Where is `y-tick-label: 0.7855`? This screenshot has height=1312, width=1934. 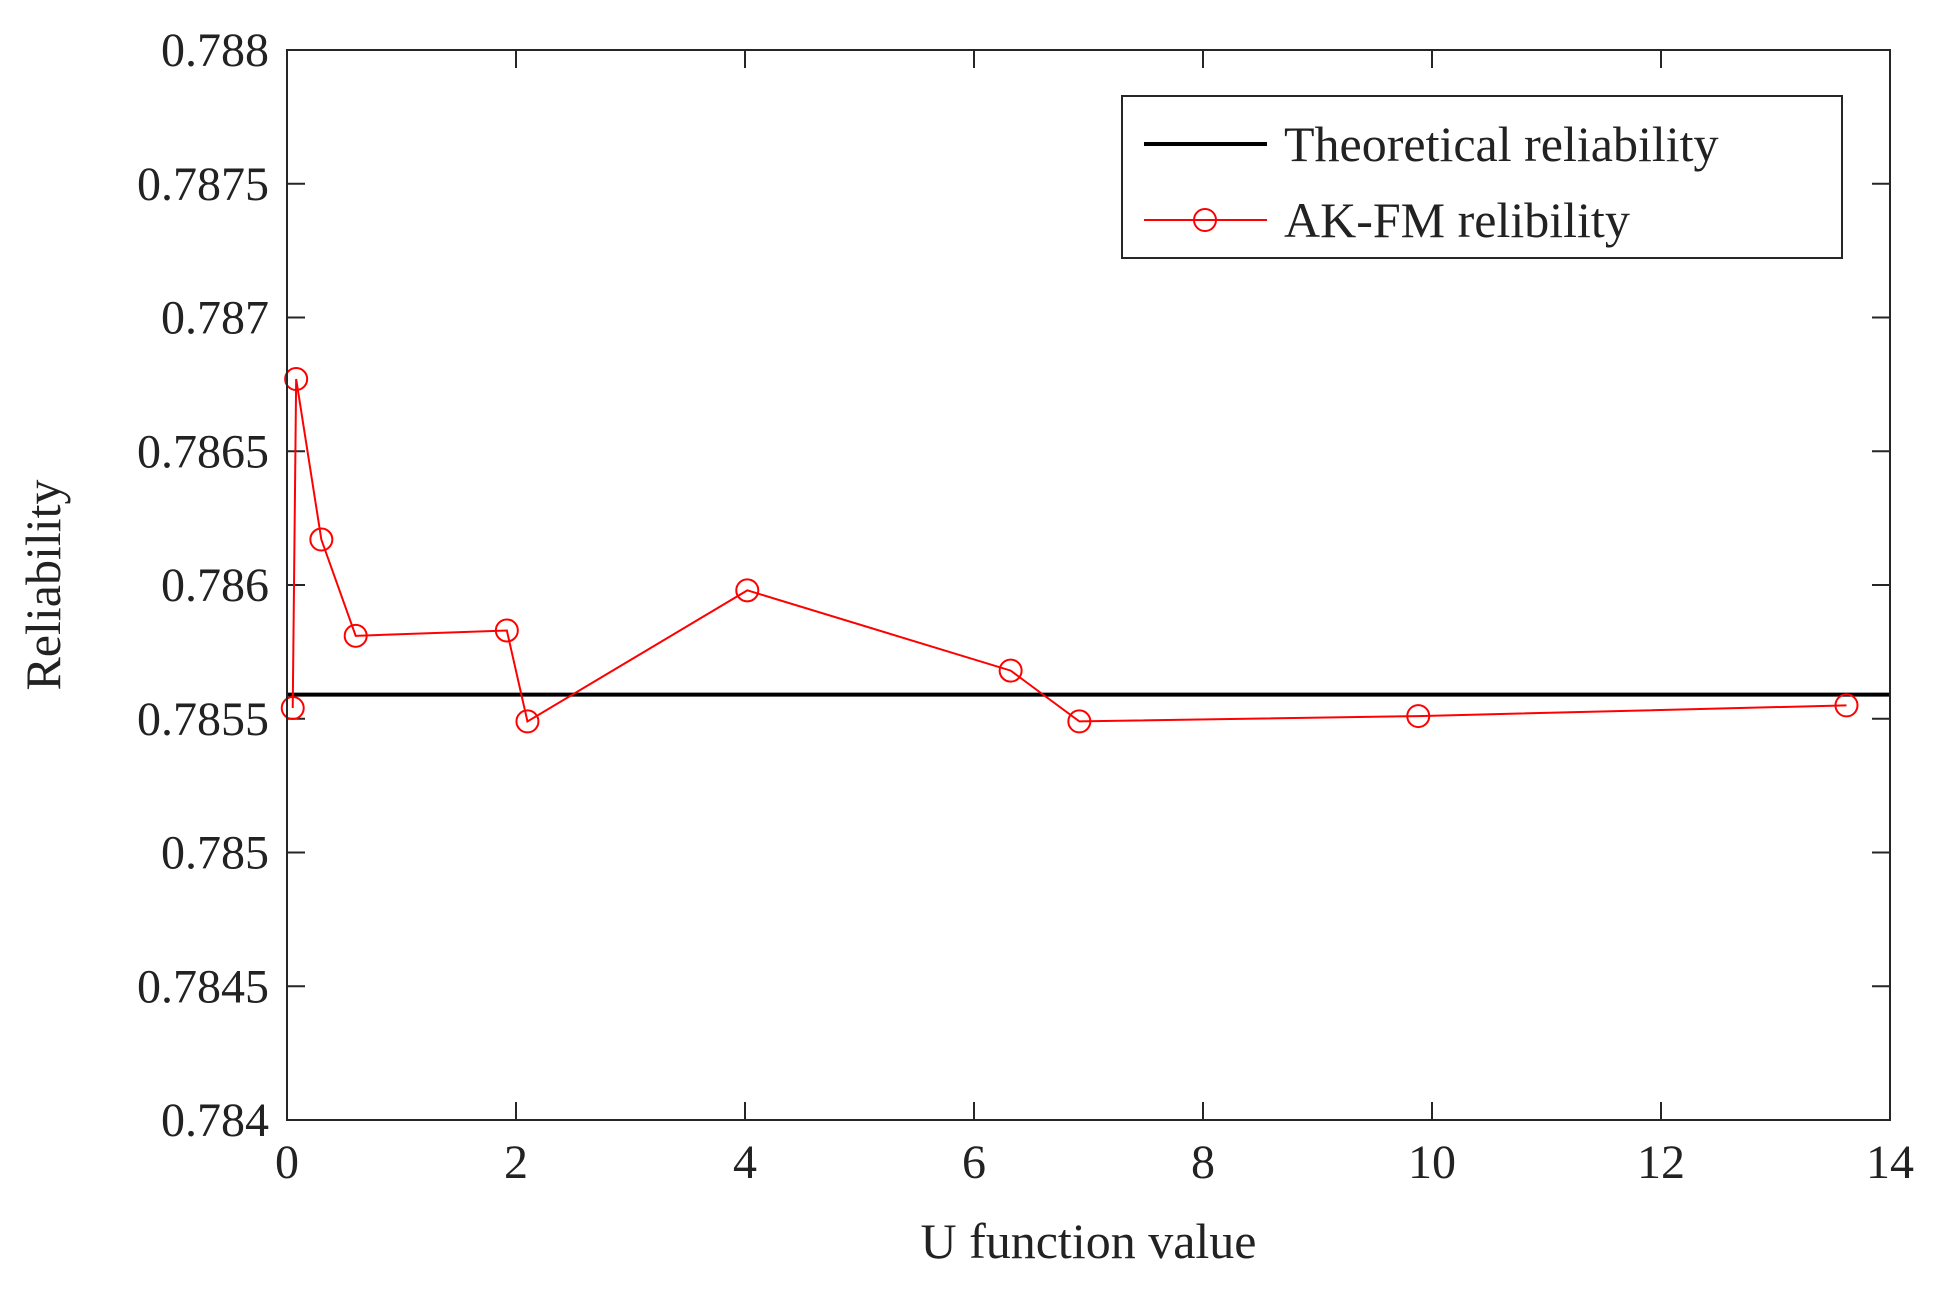
y-tick-label: 0.7855 is located at coordinates (203, 719).